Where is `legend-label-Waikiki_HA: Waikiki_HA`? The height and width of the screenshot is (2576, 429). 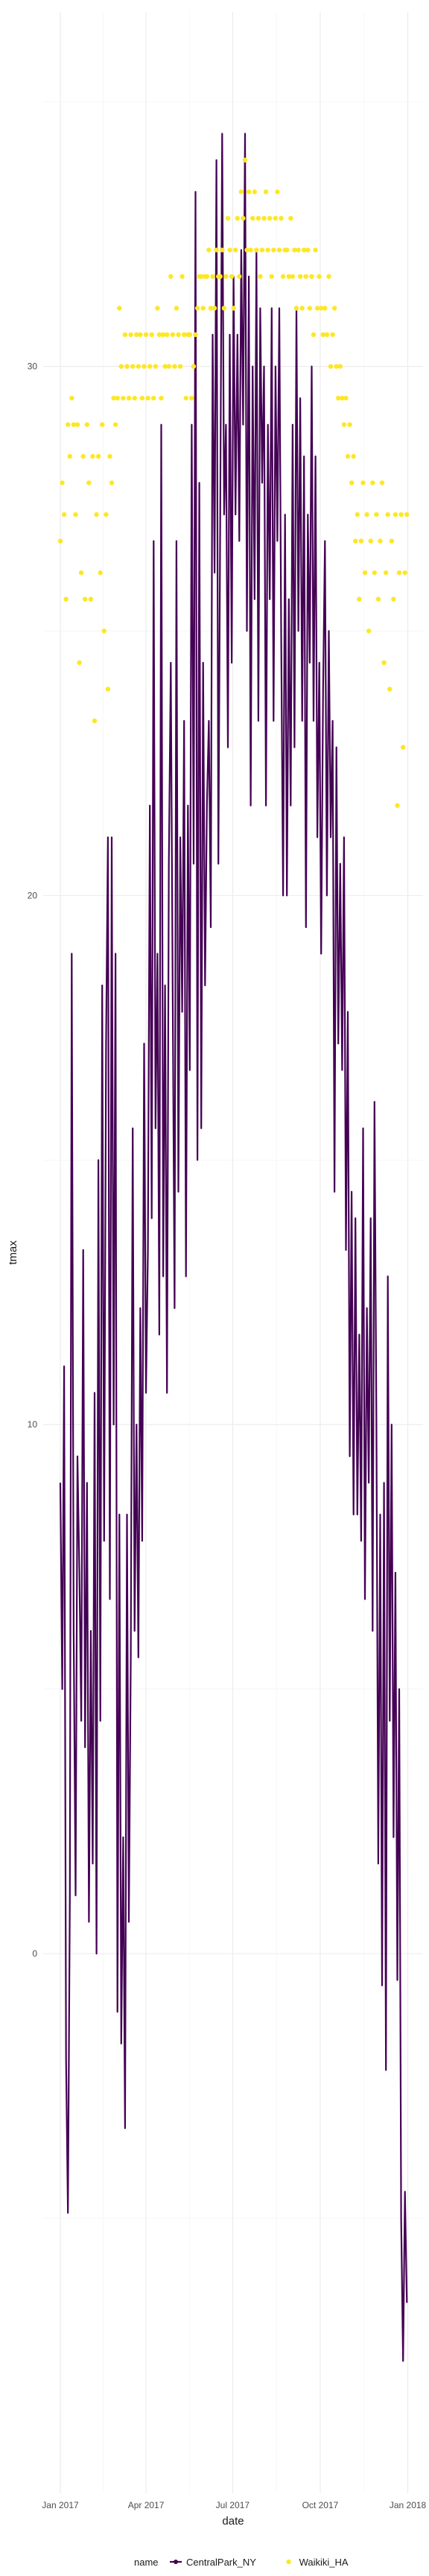 legend-label-Waikiki_HA: Waikiki_HA is located at coordinates (324, 2562).